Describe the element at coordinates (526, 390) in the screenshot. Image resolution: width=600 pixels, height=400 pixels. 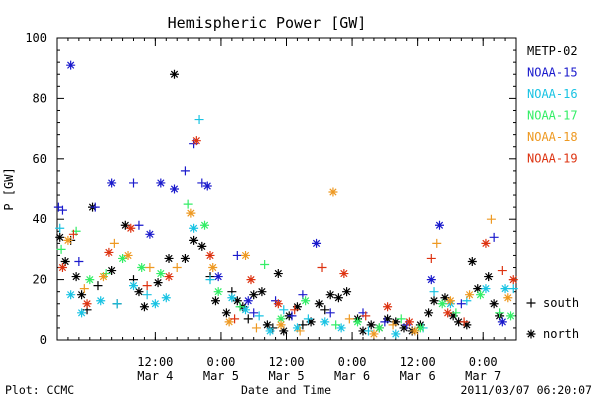
I see `plot-timestamp: 2011/03/07 06:20:07` at that location.